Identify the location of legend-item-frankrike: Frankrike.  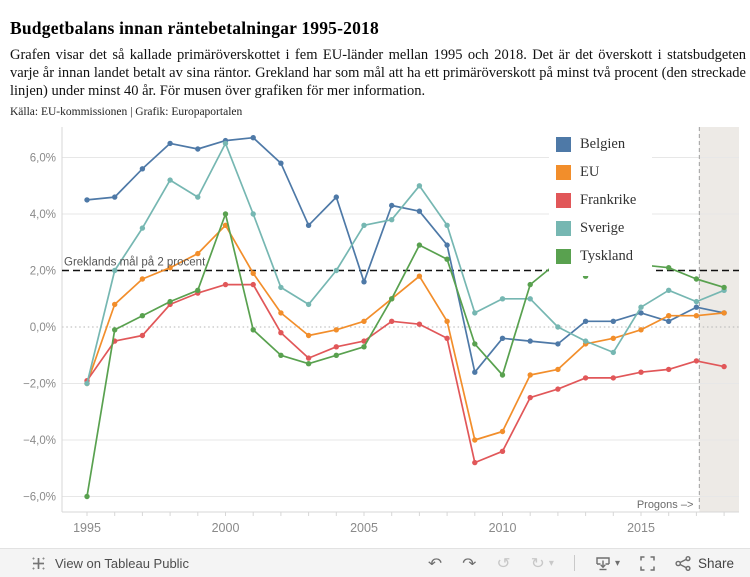
(596, 200).